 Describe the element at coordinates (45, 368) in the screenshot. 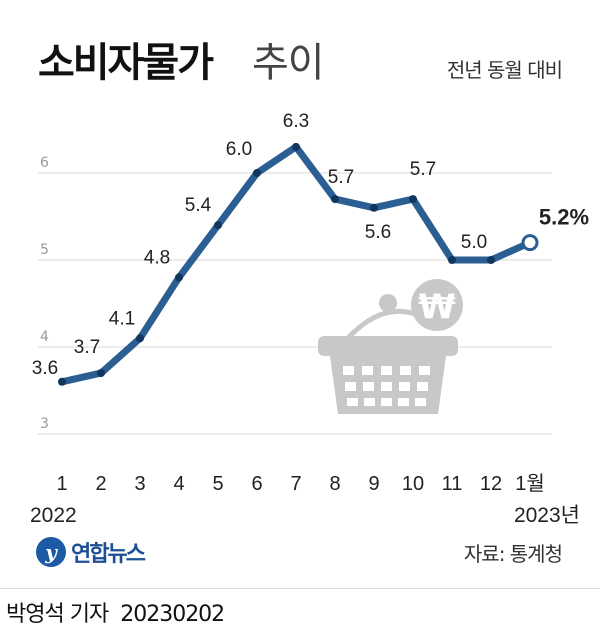

I see `data-label-0: 3.6` at that location.